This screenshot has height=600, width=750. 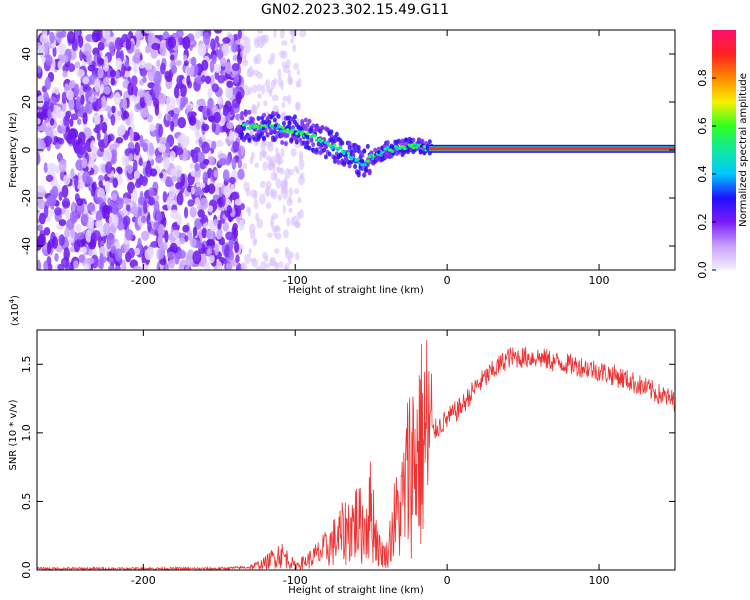 I want to click on snr-y-tick-label: 0.0, so click(x=26, y=570).